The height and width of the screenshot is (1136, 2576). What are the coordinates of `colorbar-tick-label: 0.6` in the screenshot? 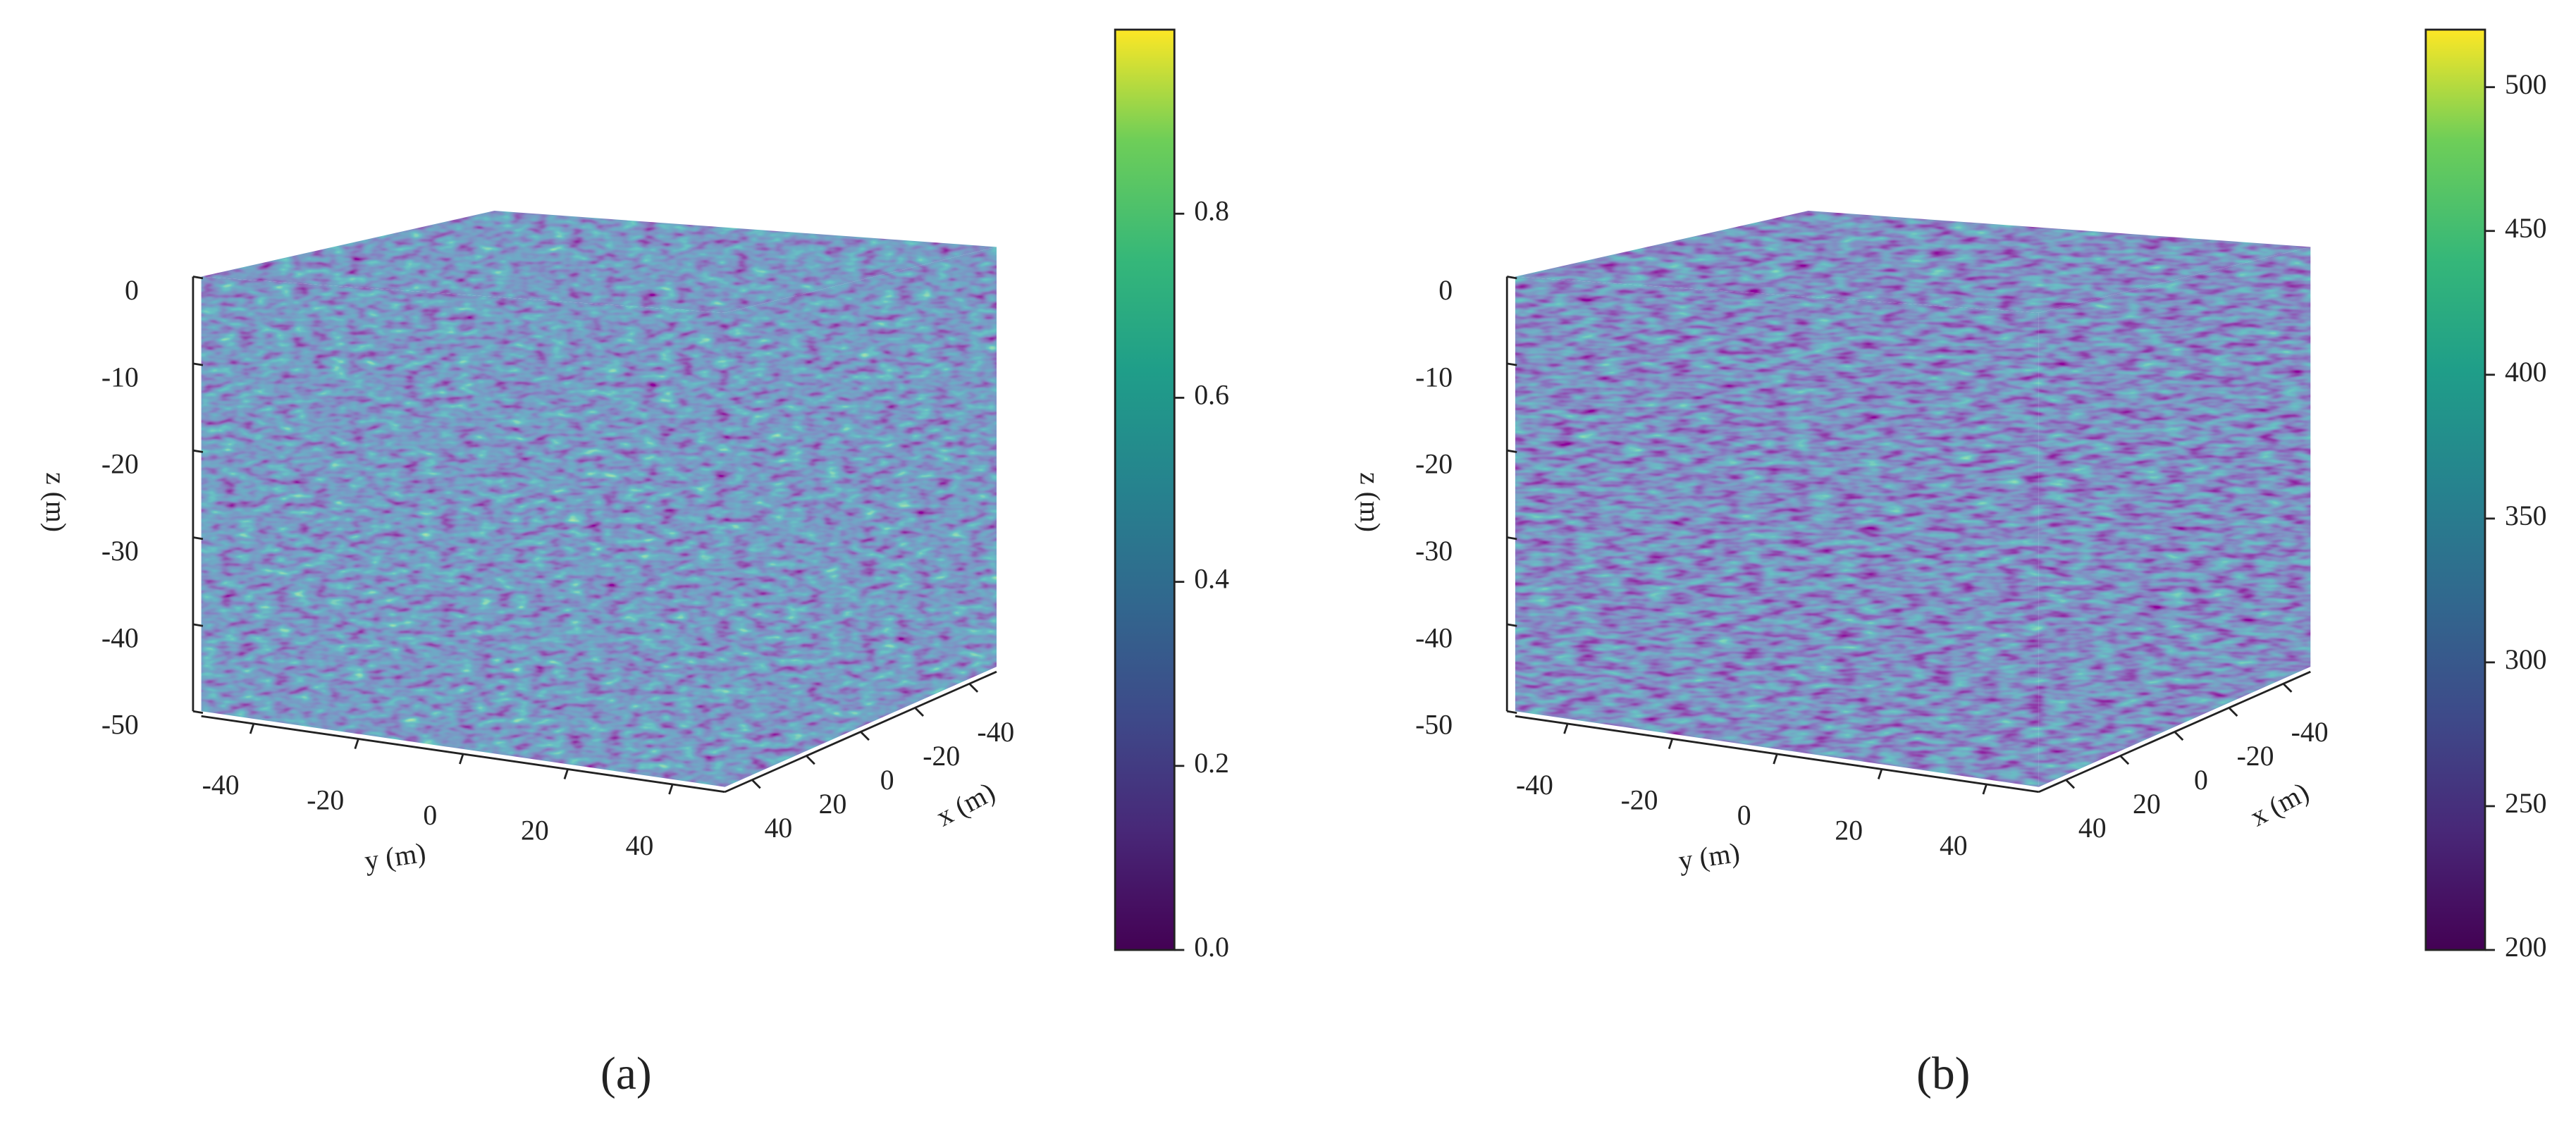 It's located at (1211, 395).